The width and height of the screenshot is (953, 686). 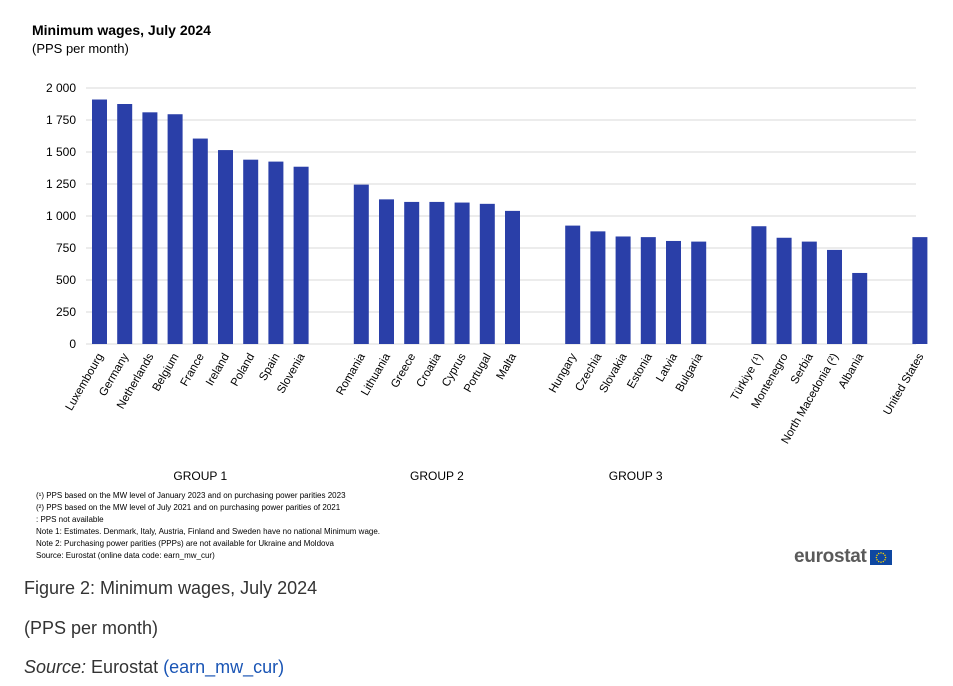 I want to click on category-label: Estonia, so click(x=640, y=371).